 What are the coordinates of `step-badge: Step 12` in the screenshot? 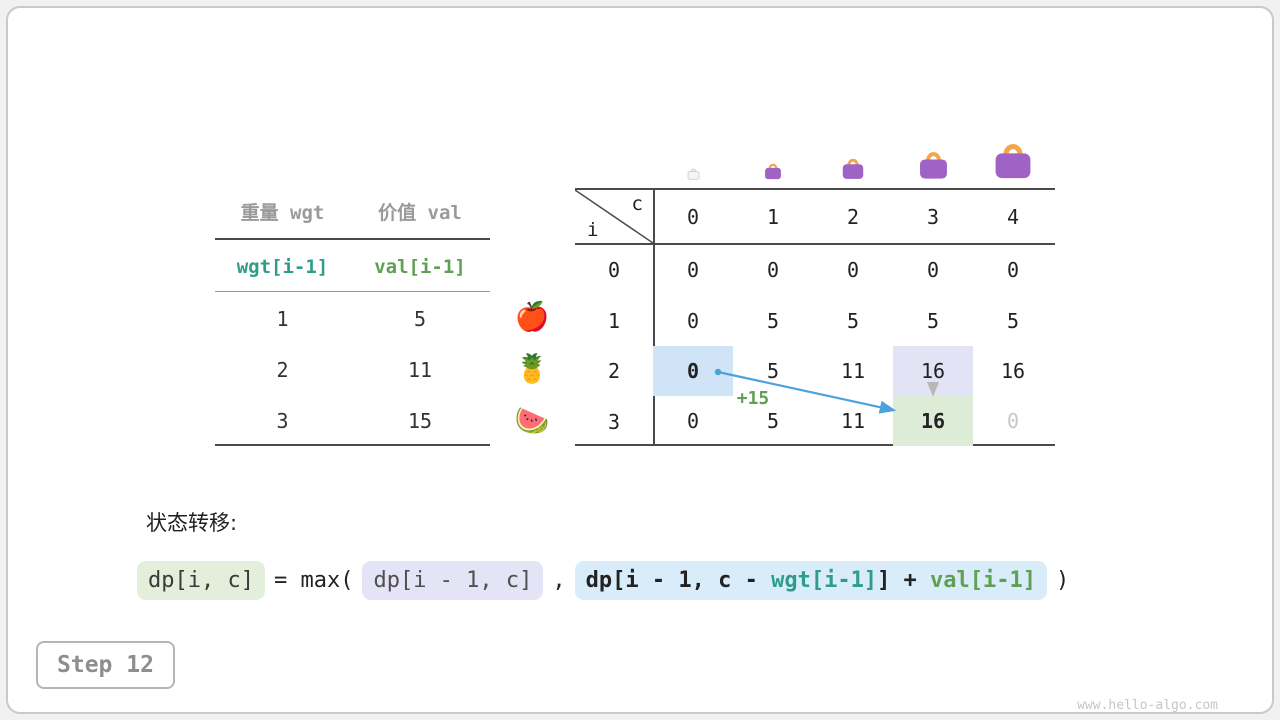 It's located at (105, 665).